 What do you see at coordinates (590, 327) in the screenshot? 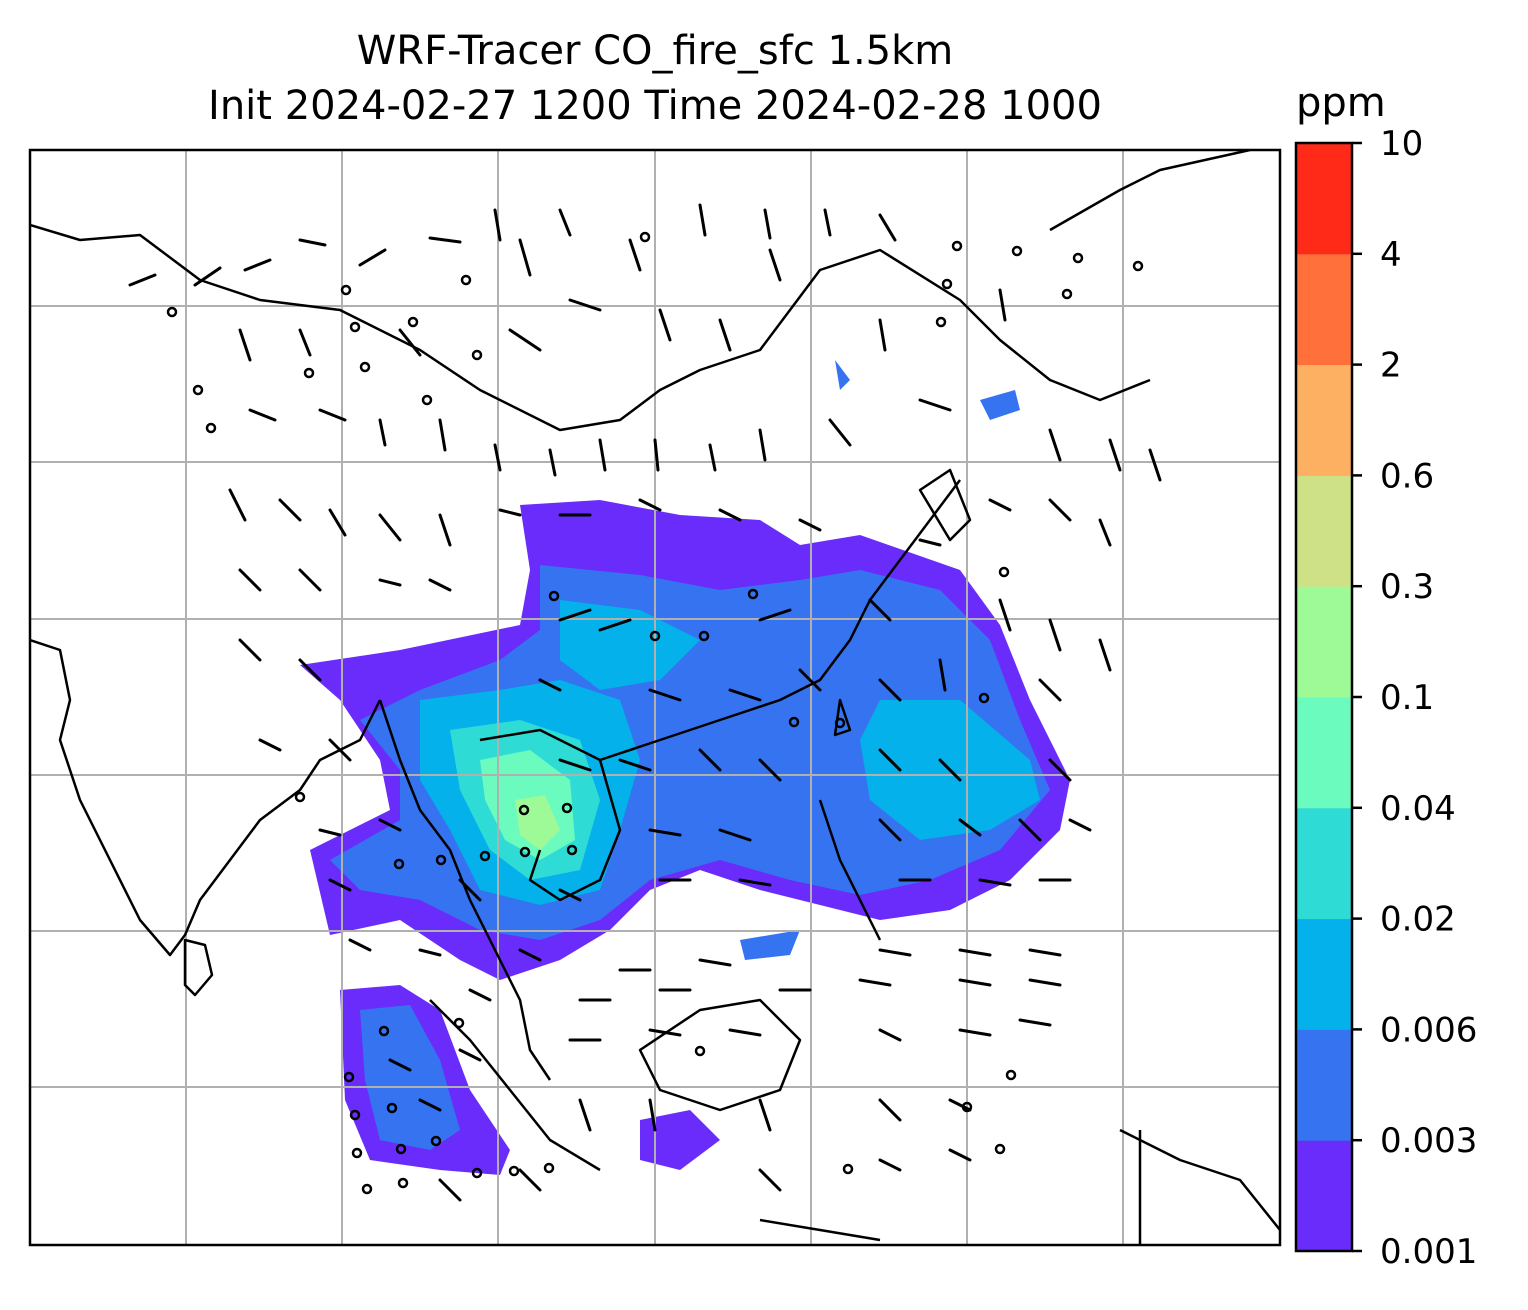
I see `coast-north` at bounding box center [590, 327].